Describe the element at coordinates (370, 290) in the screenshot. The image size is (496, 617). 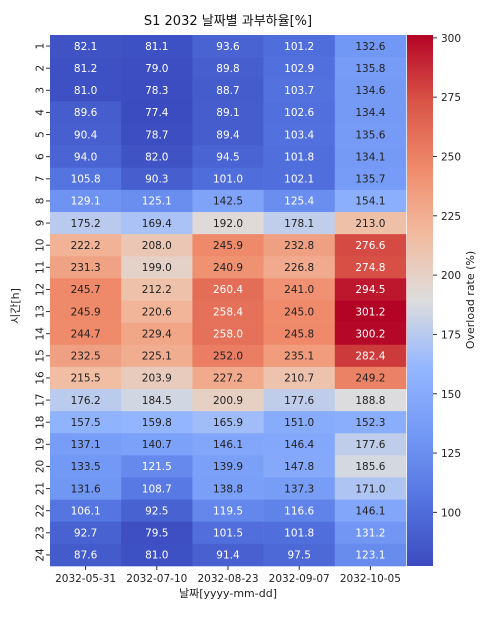
I see `cell-value-label: 294.5` at that location.